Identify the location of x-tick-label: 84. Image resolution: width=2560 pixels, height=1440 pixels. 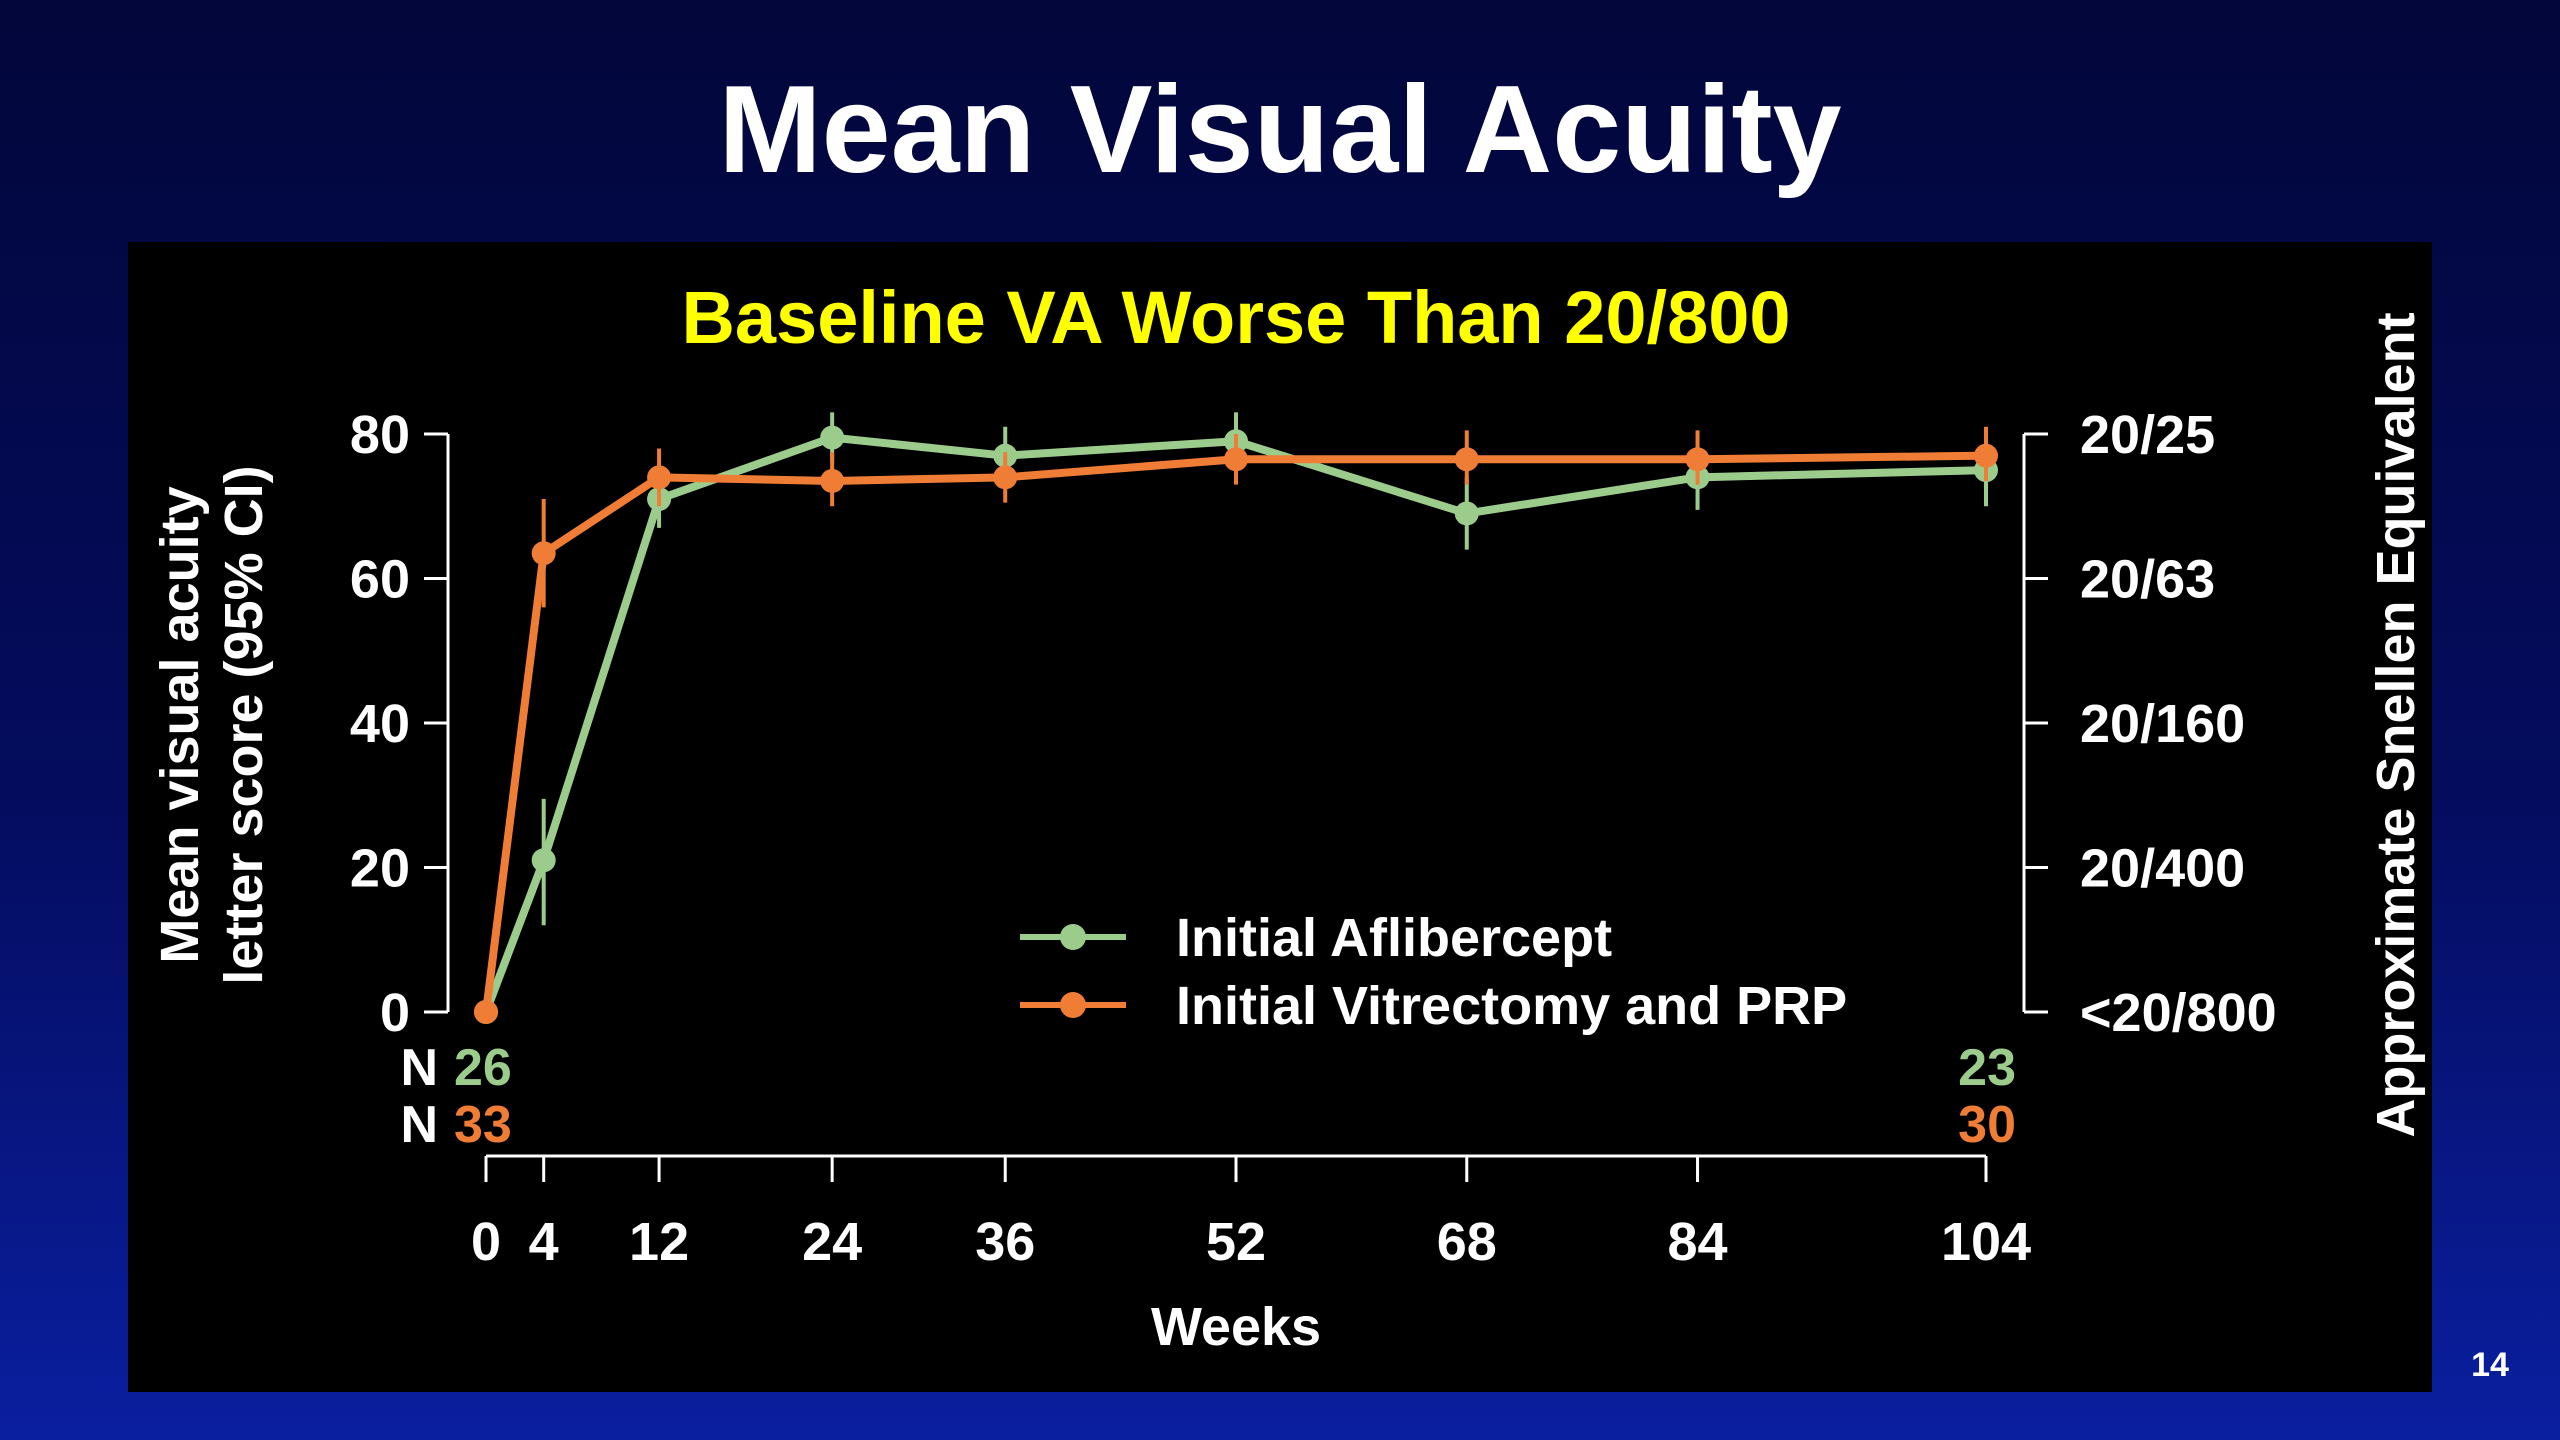
(1697, 1242).